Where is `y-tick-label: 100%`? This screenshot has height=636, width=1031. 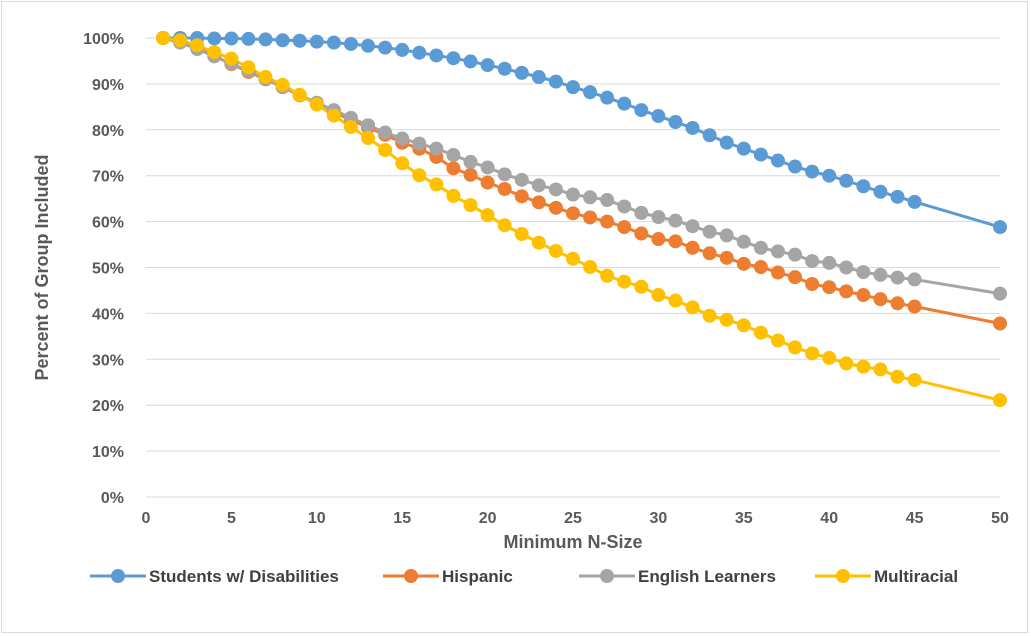
y-tick-label: 100% is located at coordinates (103, 39).